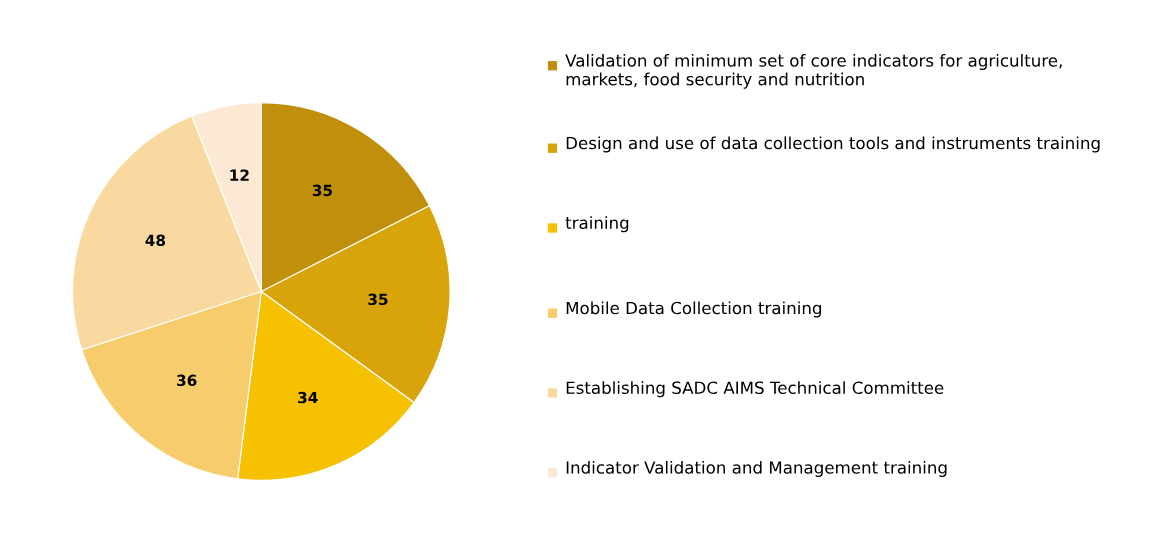 Image resolution: width=1151 pixels, height=550 pixels. What do you see at coordinates (308, 397) in the screenshot?
I see `data-label: 34` at bounding box center [308, 397].